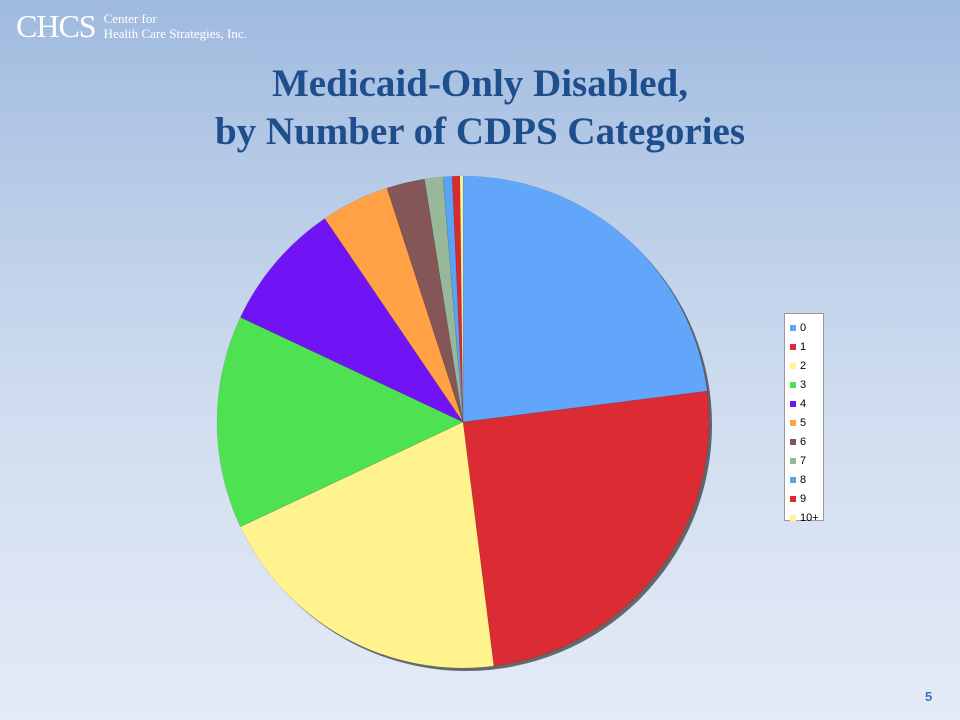 Image resolution: width=960 pixels, height=720 pixels. I want to click on legend-label: 8, so click(803, 479).